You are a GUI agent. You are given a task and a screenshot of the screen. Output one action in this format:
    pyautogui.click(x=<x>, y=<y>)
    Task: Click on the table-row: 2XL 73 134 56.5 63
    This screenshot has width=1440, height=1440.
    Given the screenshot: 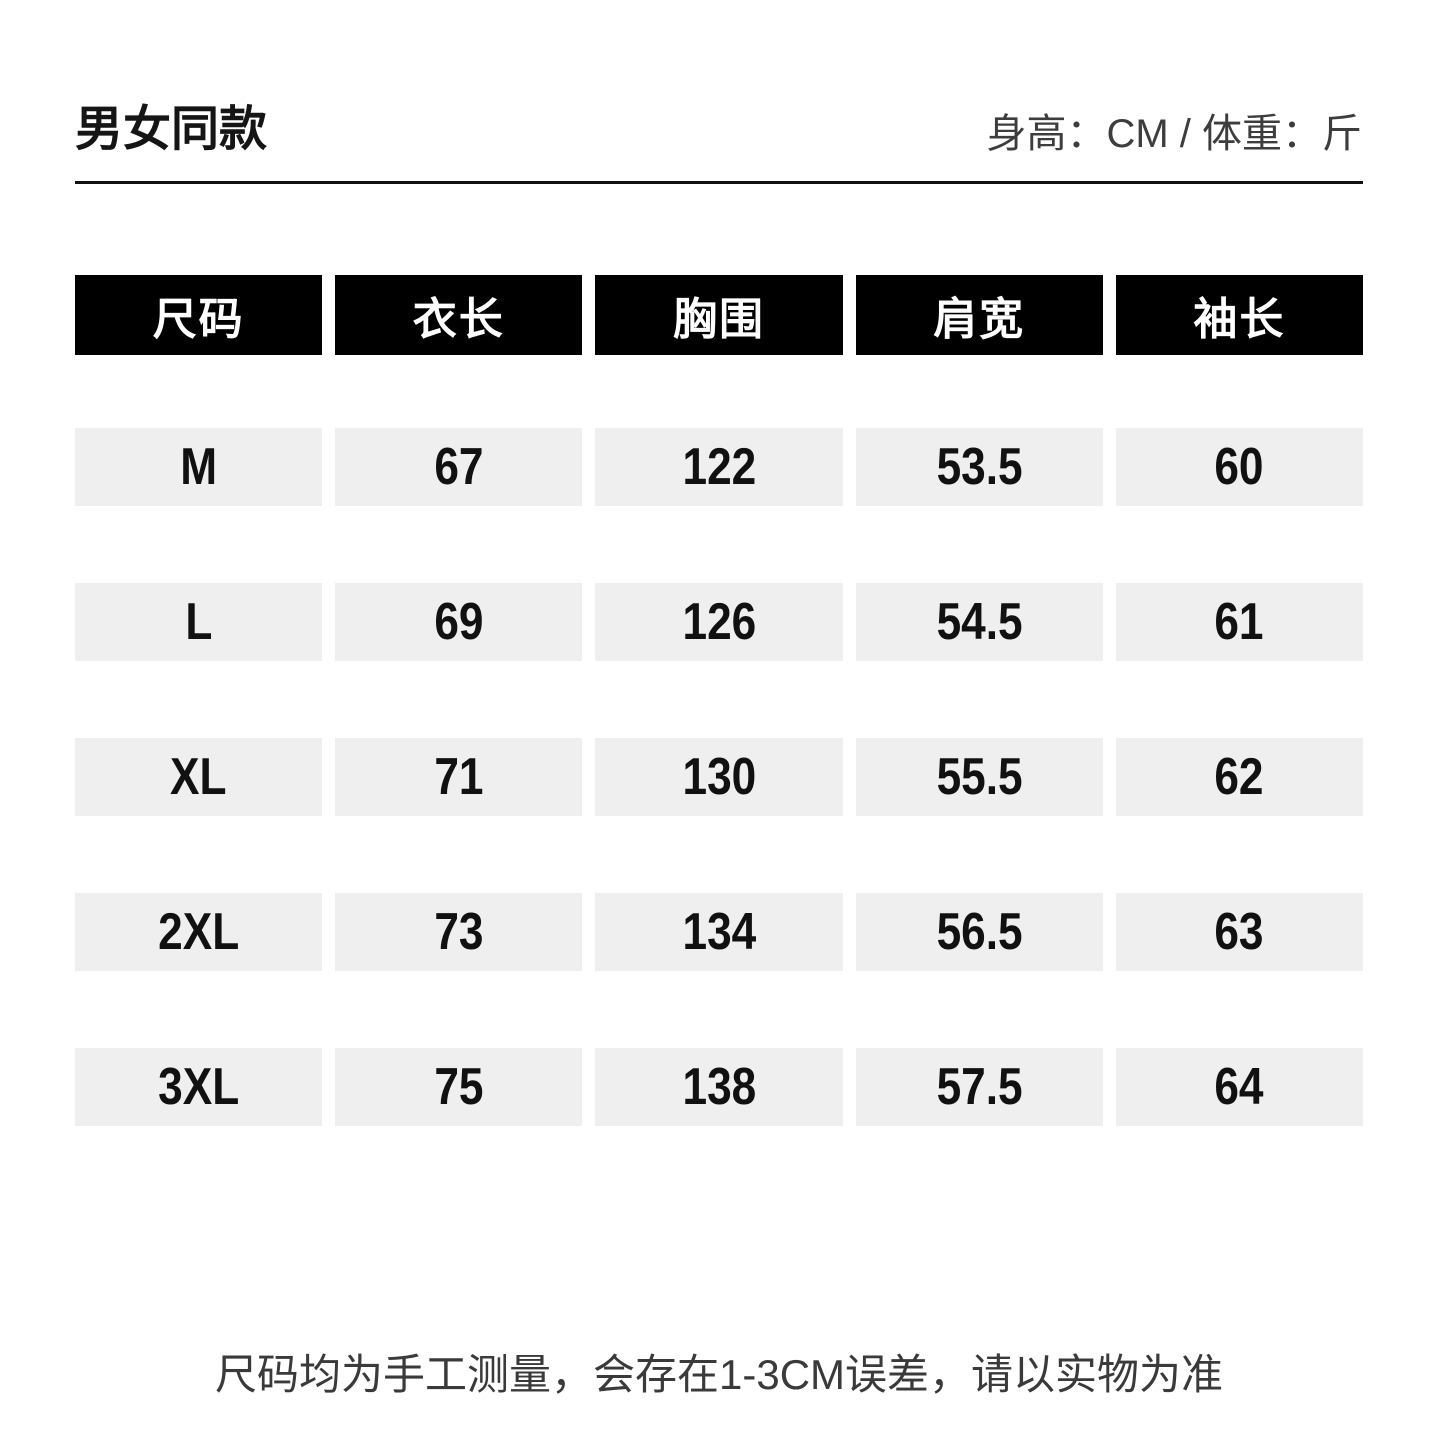 What is the action you would take?
    pyautogui.click(x=719, y=932)
    